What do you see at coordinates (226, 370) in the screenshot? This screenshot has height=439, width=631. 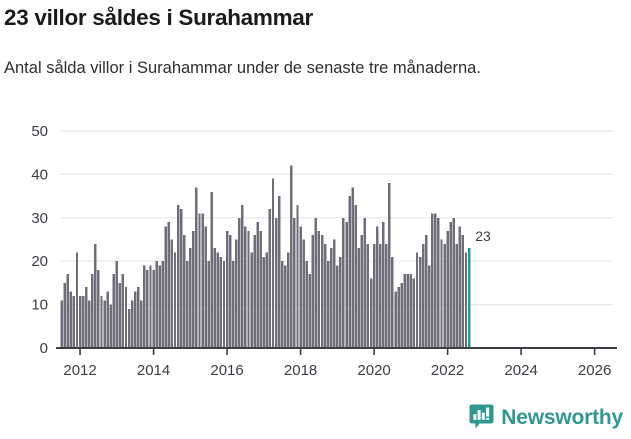 I see `x-axis-tick-label: 2016` at bounding box center [226, 370].